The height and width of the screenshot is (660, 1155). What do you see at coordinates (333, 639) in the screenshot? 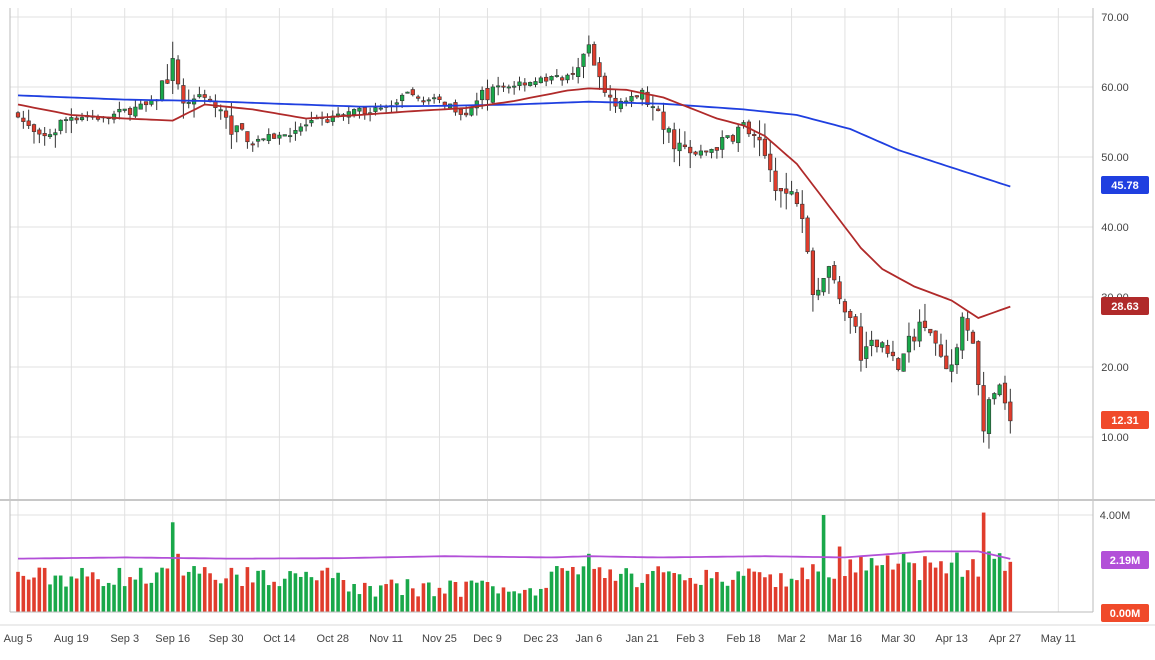
I see `time-tick-label: Oct 28` at bounding box center [333, 639].